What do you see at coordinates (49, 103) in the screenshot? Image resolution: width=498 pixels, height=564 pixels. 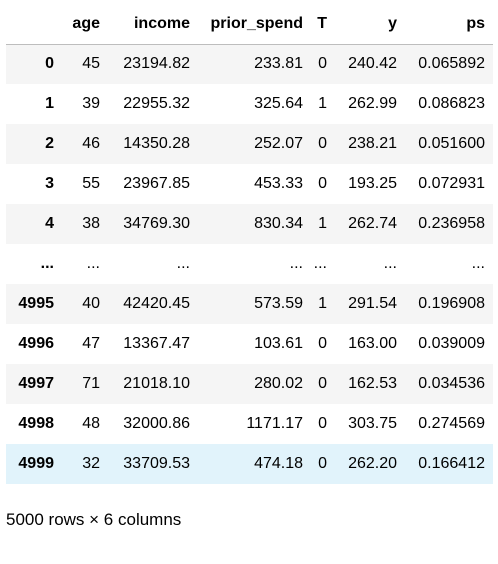 I see `row-index: 1` at bounding box center [49, 103].